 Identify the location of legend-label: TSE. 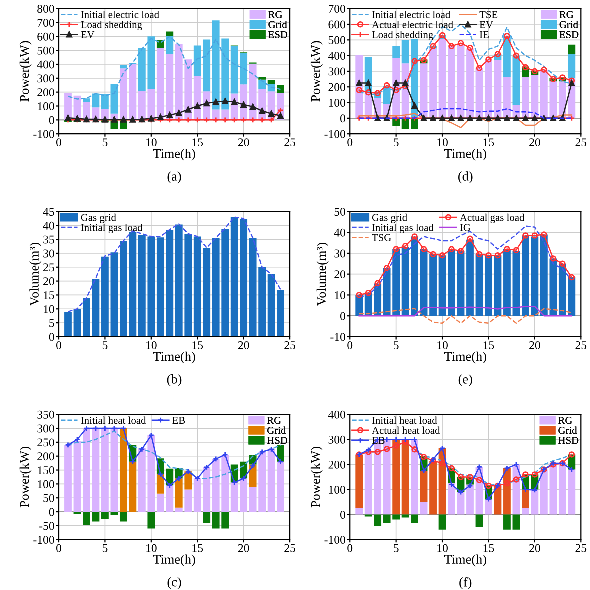
(489, 14).